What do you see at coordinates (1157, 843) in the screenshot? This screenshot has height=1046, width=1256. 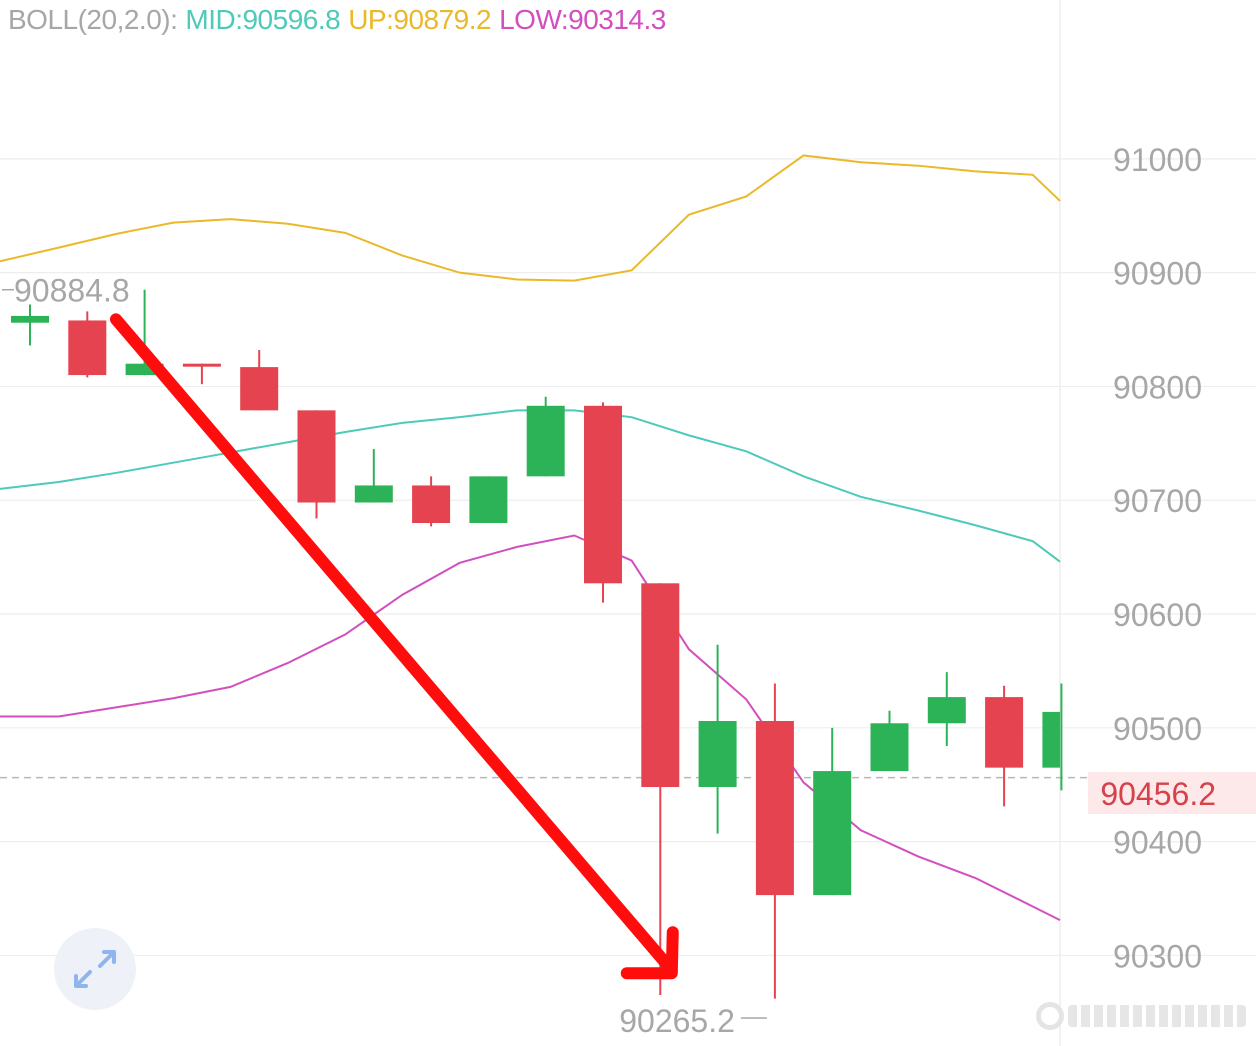 I see `y-tick-label: 90400` at bounding box center [1157, 843].